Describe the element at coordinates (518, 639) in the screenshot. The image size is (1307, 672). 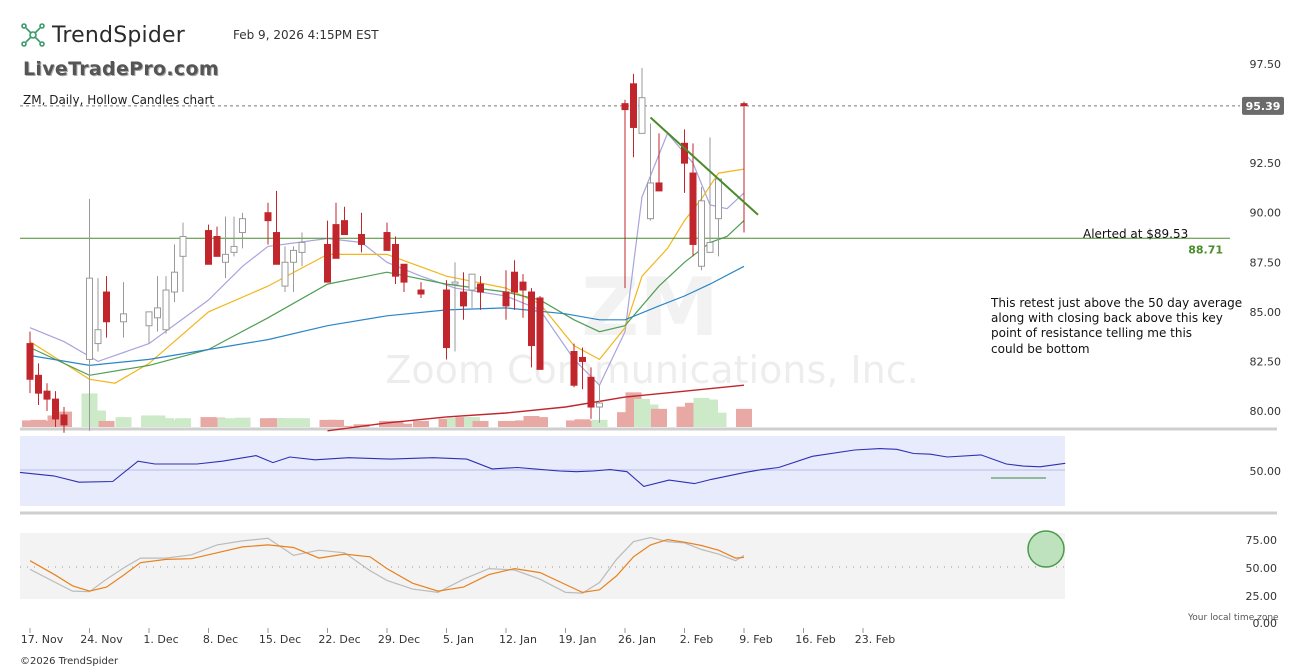
I see `date-tick-label: 12. Jan` at that location.